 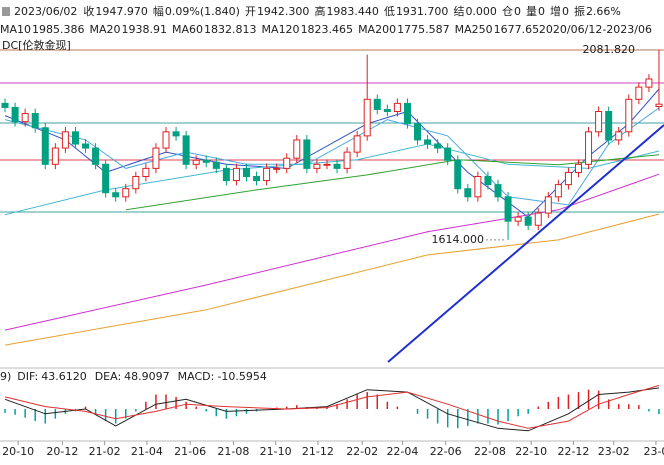 What do you see at coordinates (5, 376) in the screenshot?
I see `header-text: 9)` at bounding box center [5, 376].